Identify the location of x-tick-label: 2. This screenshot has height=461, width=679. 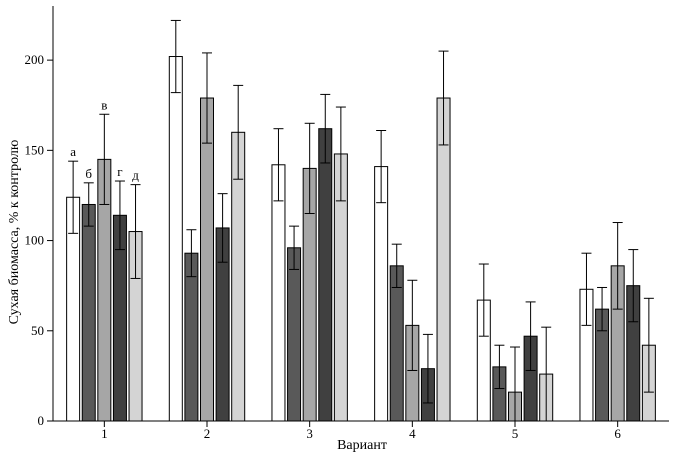
(207, 433).